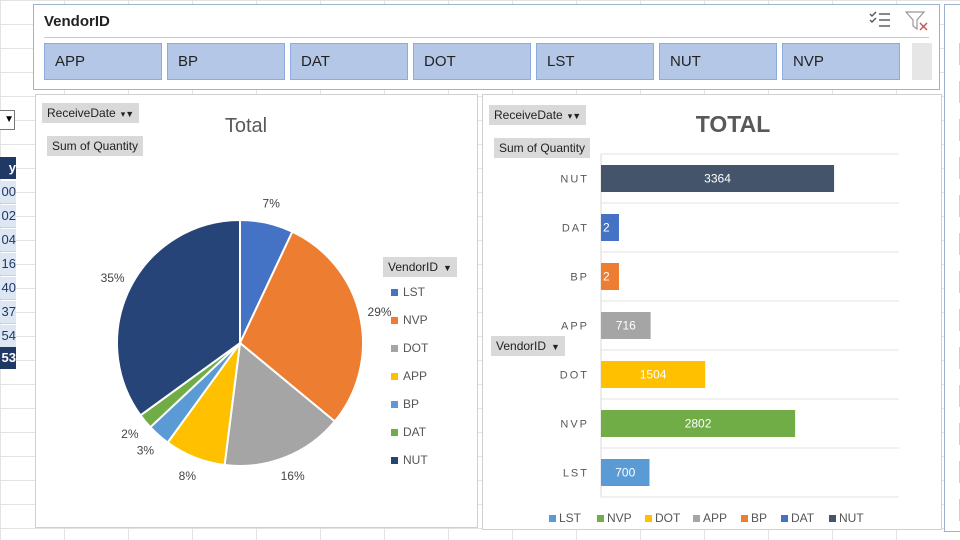 This screenshot has width=960, height=540. I want to click on sheet-row: 00, so click(8, 192).